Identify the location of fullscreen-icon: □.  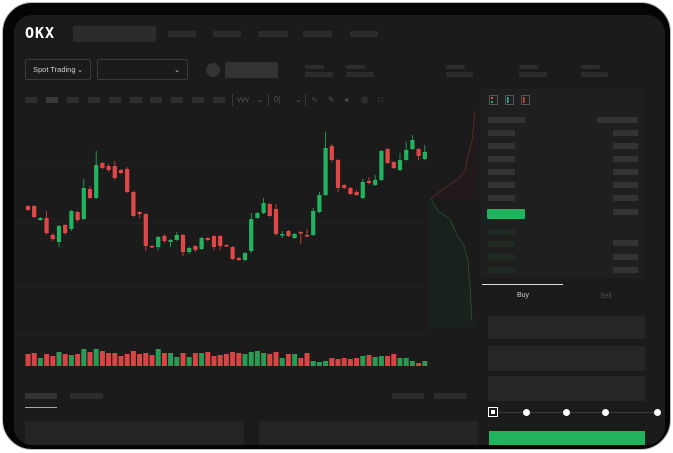
(380, 99).